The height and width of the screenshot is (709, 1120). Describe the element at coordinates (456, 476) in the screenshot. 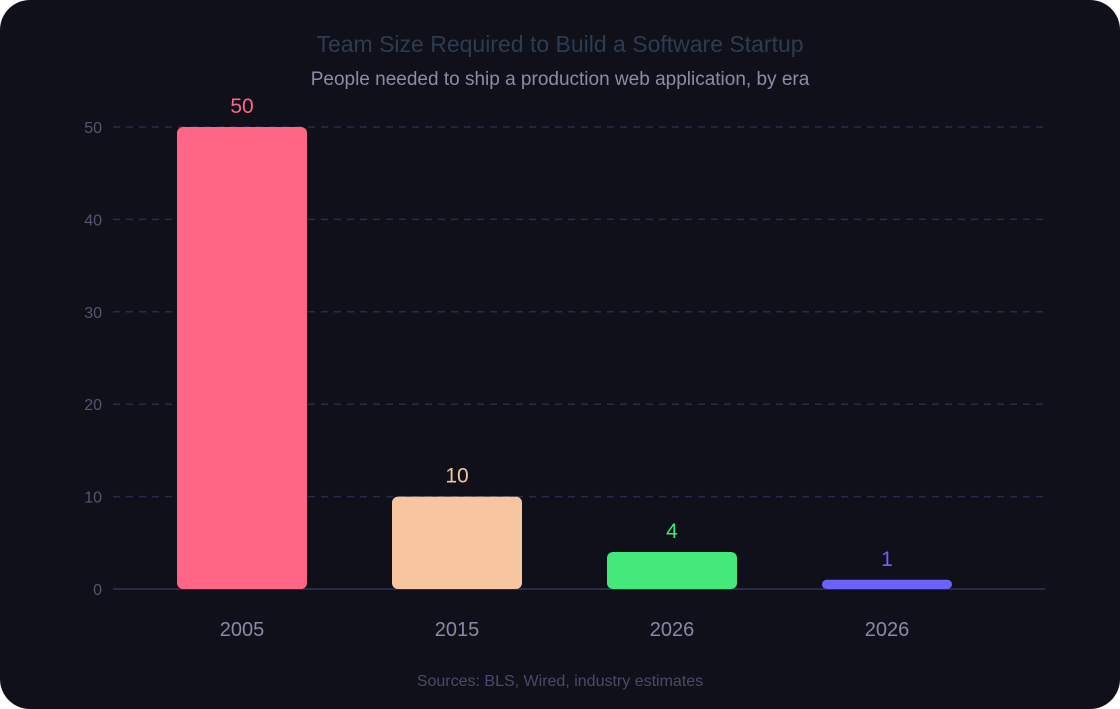

I see `data-label: 10` at that location.